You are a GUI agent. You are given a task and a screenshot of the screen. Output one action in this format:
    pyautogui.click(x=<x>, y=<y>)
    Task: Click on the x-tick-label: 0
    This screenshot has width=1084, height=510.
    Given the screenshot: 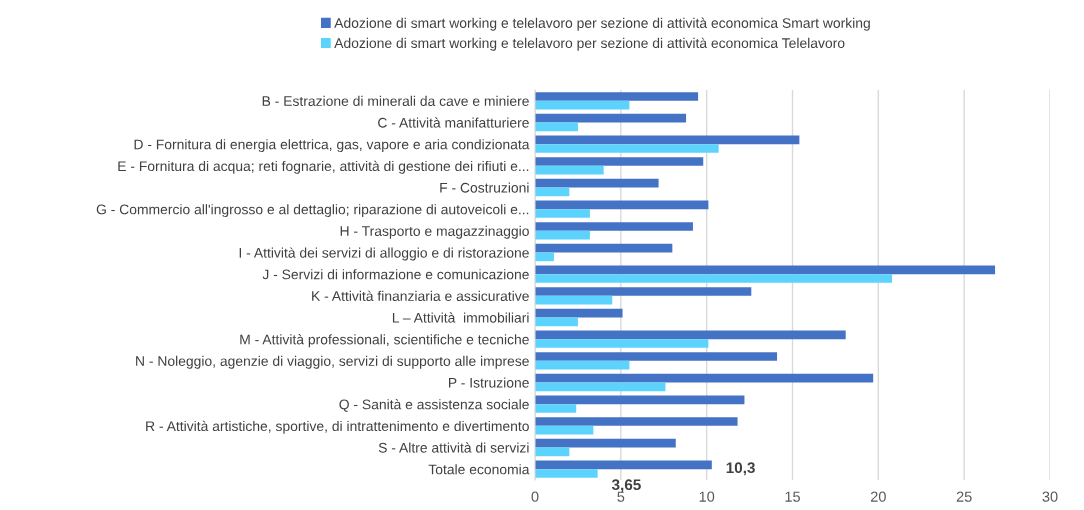 What is the action you would take?
    pyautogui.click(x=535, y=496)
    